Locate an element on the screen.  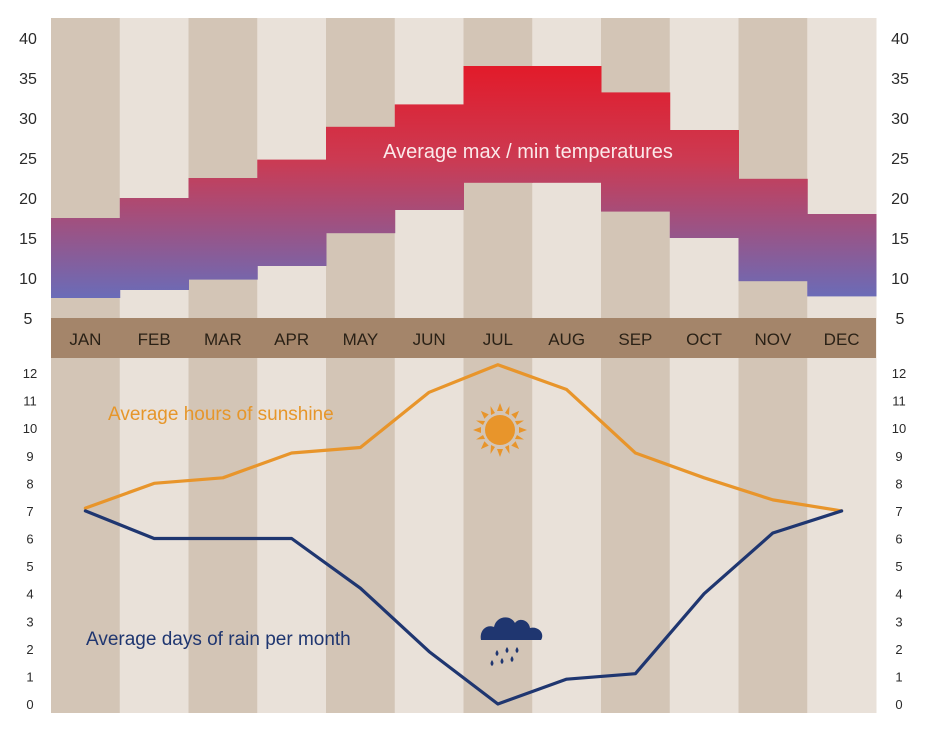
month-labels: JAN FEB MAR APR MAY JUN JUL AUG SEP OCT NOV DEC is located at coordinates (464, 339).